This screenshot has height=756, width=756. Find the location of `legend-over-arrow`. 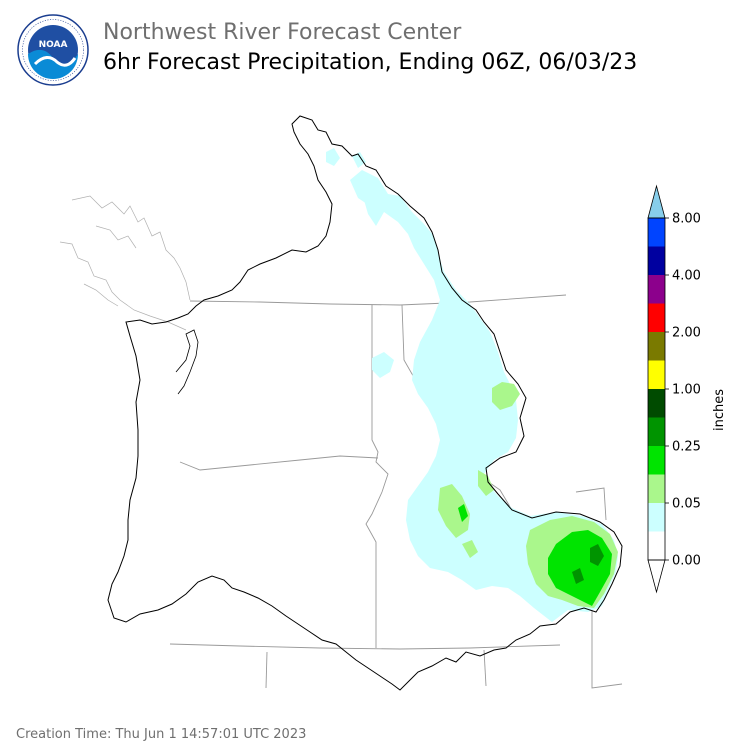

legend-over-arrow is located at coordinates (656, 201).